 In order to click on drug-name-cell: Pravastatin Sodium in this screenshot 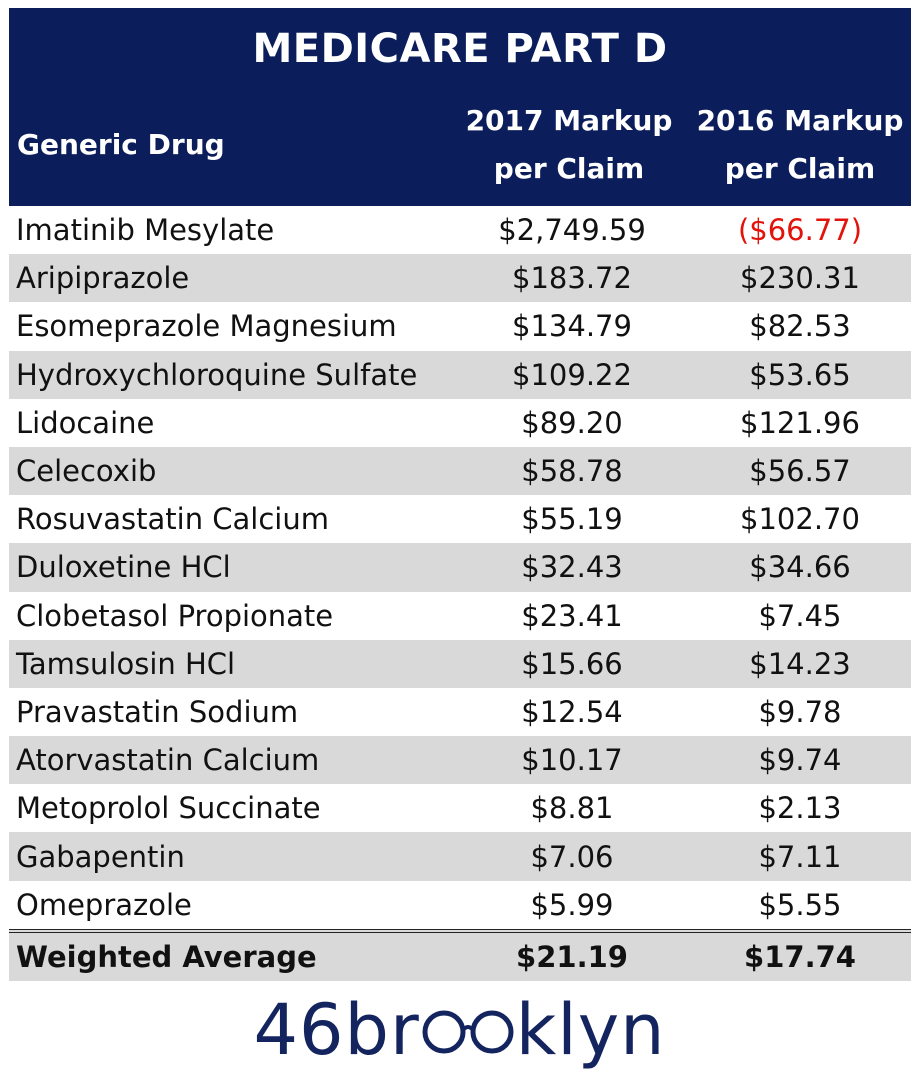, I will do `click(157, 711)`.